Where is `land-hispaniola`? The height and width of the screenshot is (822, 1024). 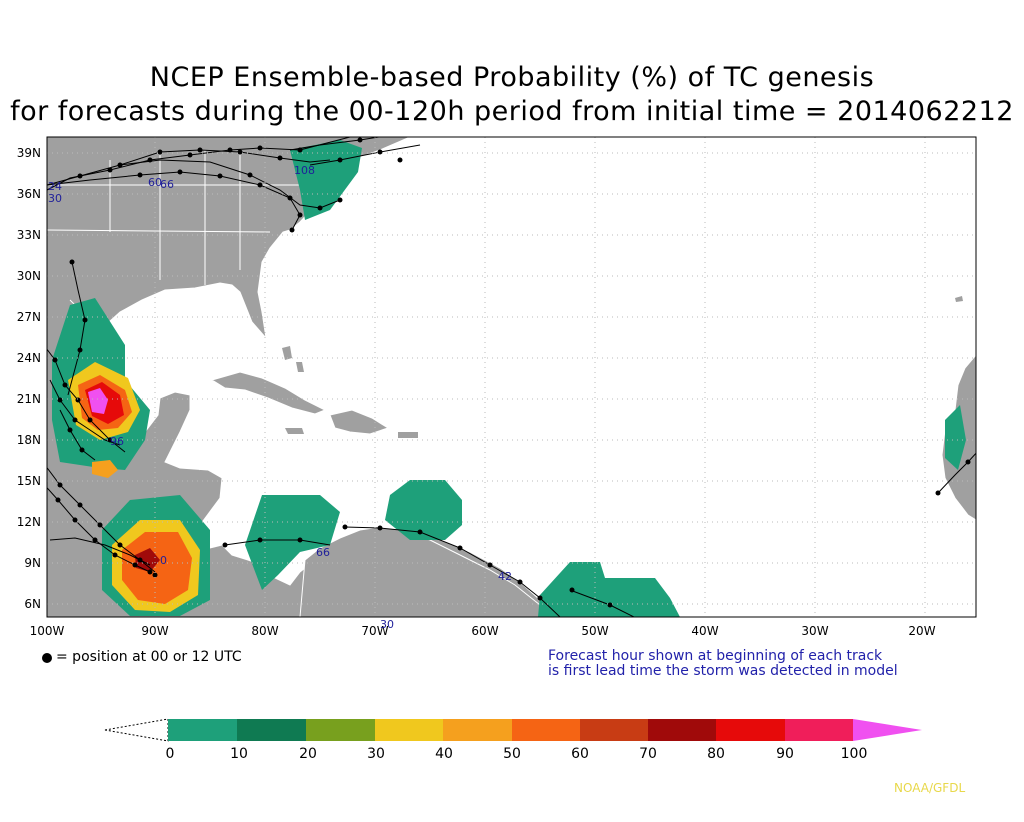 land-hispaniola is located at coordinates (359, 422).